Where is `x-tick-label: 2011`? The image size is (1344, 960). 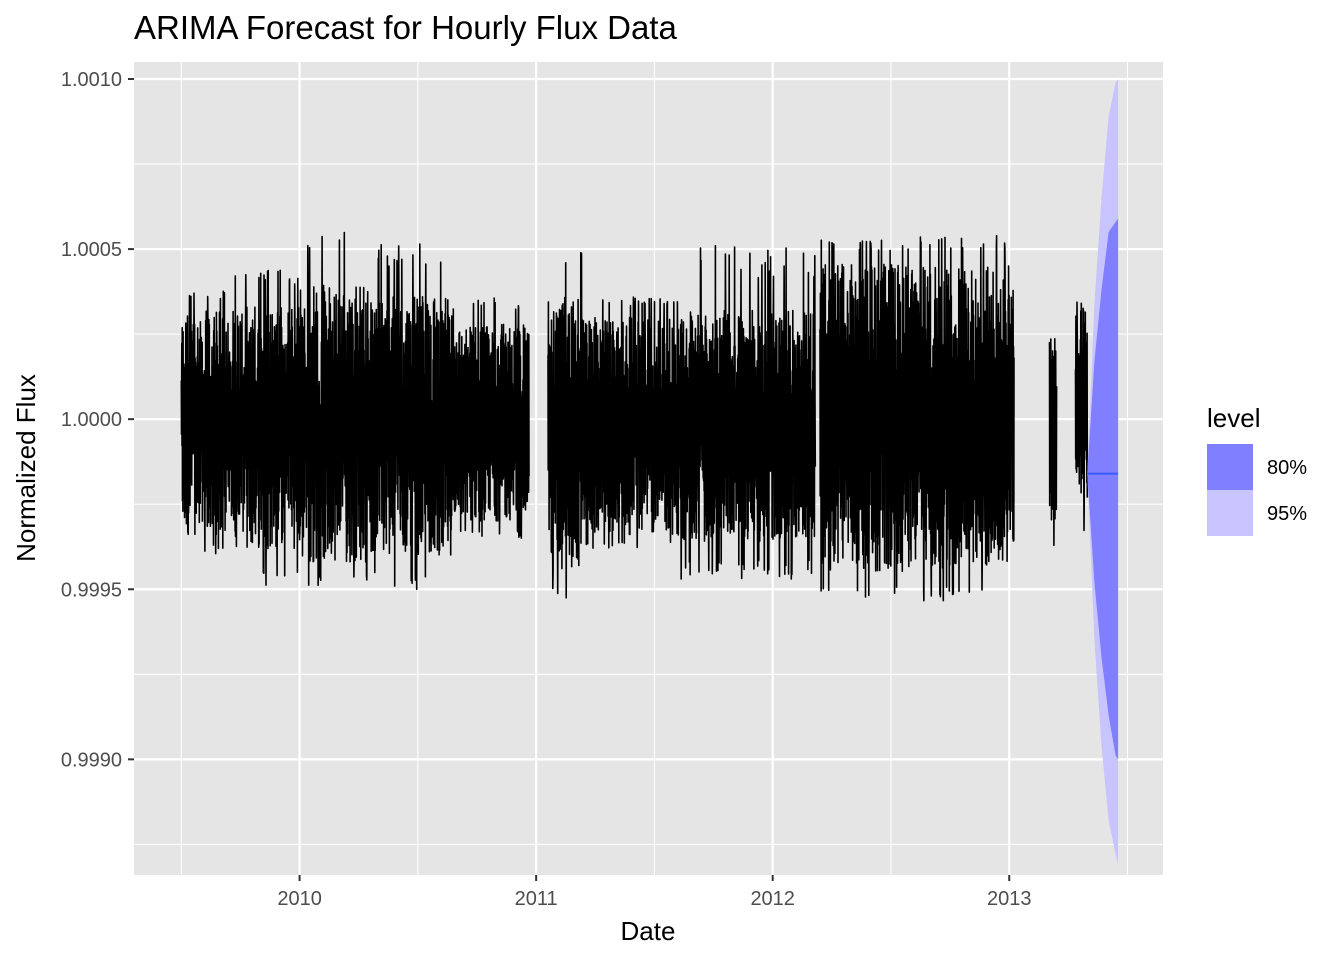
x-tick-label: 2011 is located at coordinates (536, 899).